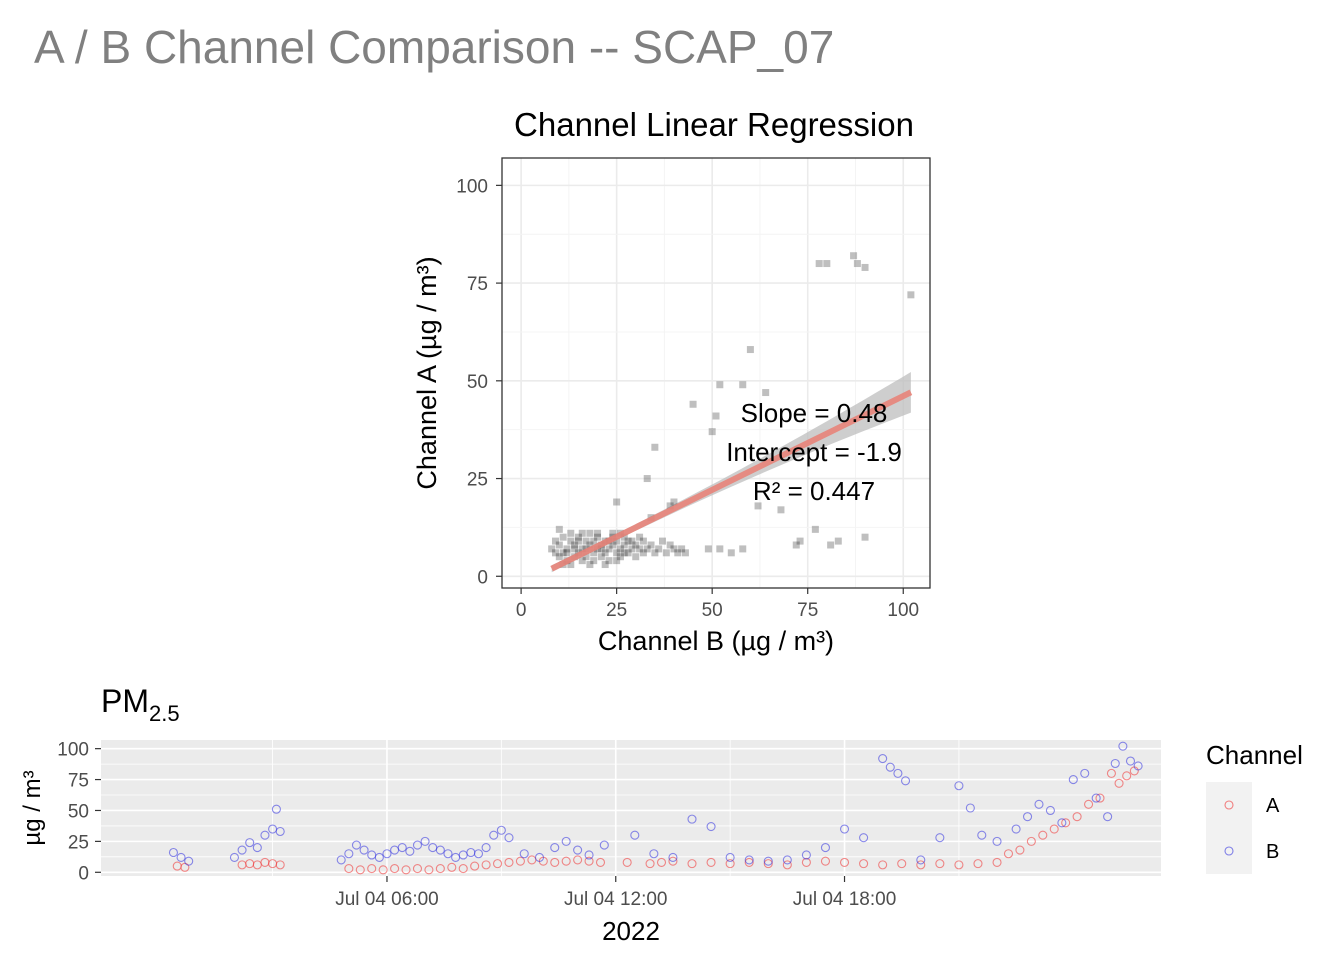 This screenshot has height=960, width=1344. Describe the element at coordinates (1272, 852) in the screenshot. I see `legend-label-b: B` at that location.